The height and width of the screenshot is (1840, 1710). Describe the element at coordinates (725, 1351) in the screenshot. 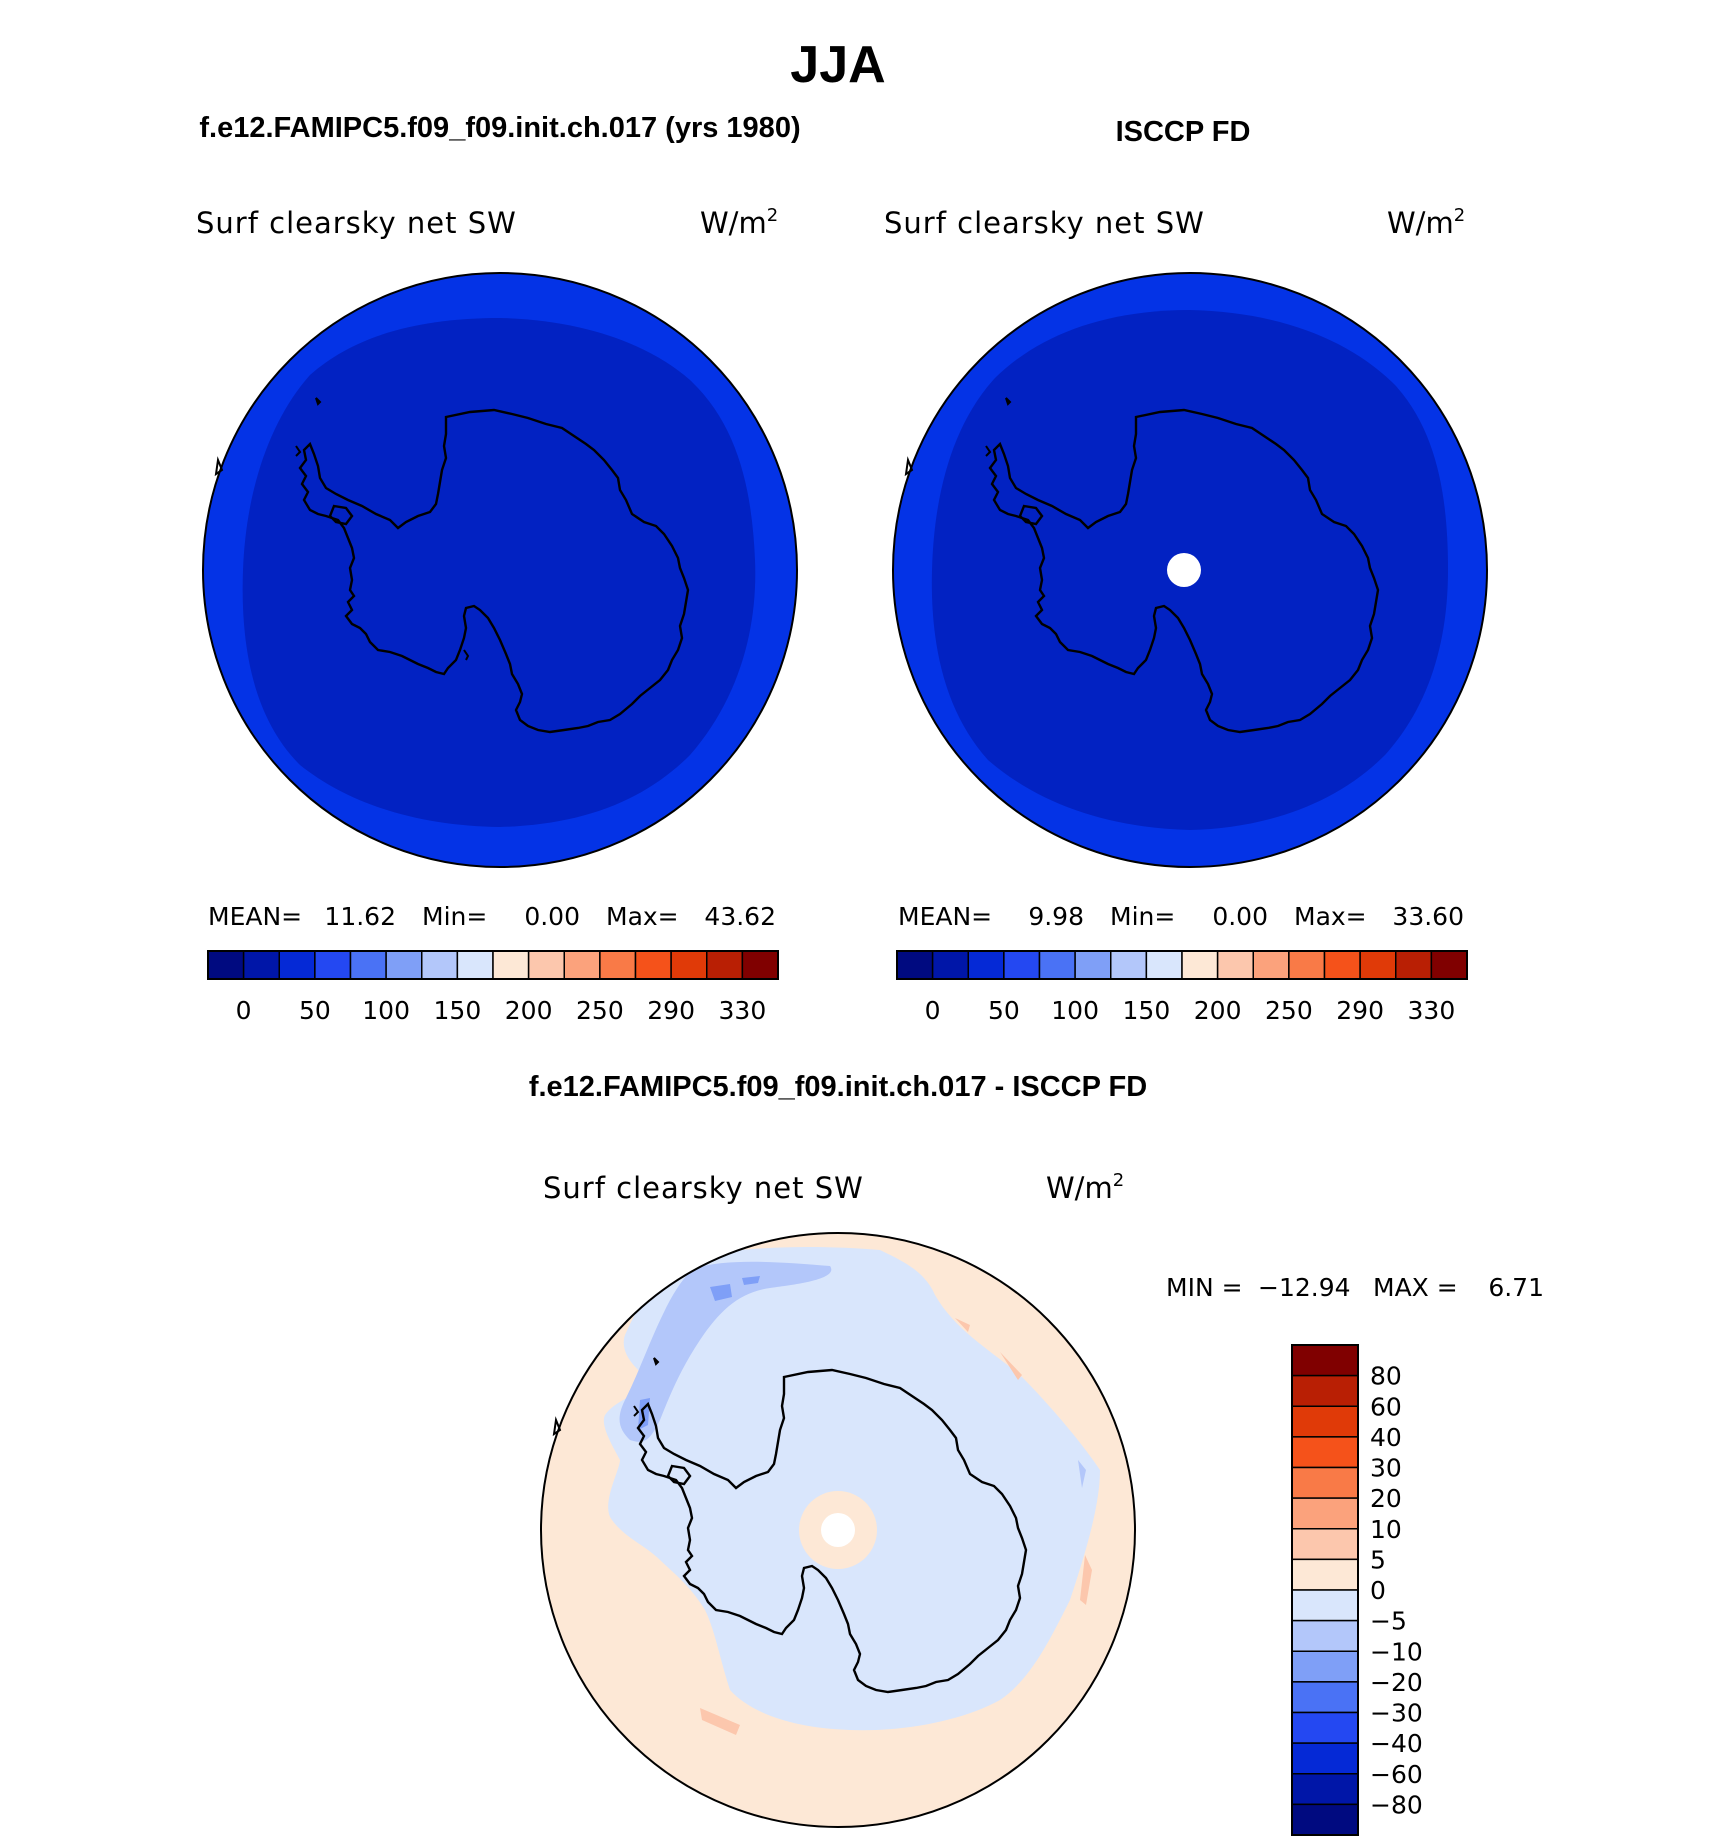

I see `difference-map-minus5-band` at that location.